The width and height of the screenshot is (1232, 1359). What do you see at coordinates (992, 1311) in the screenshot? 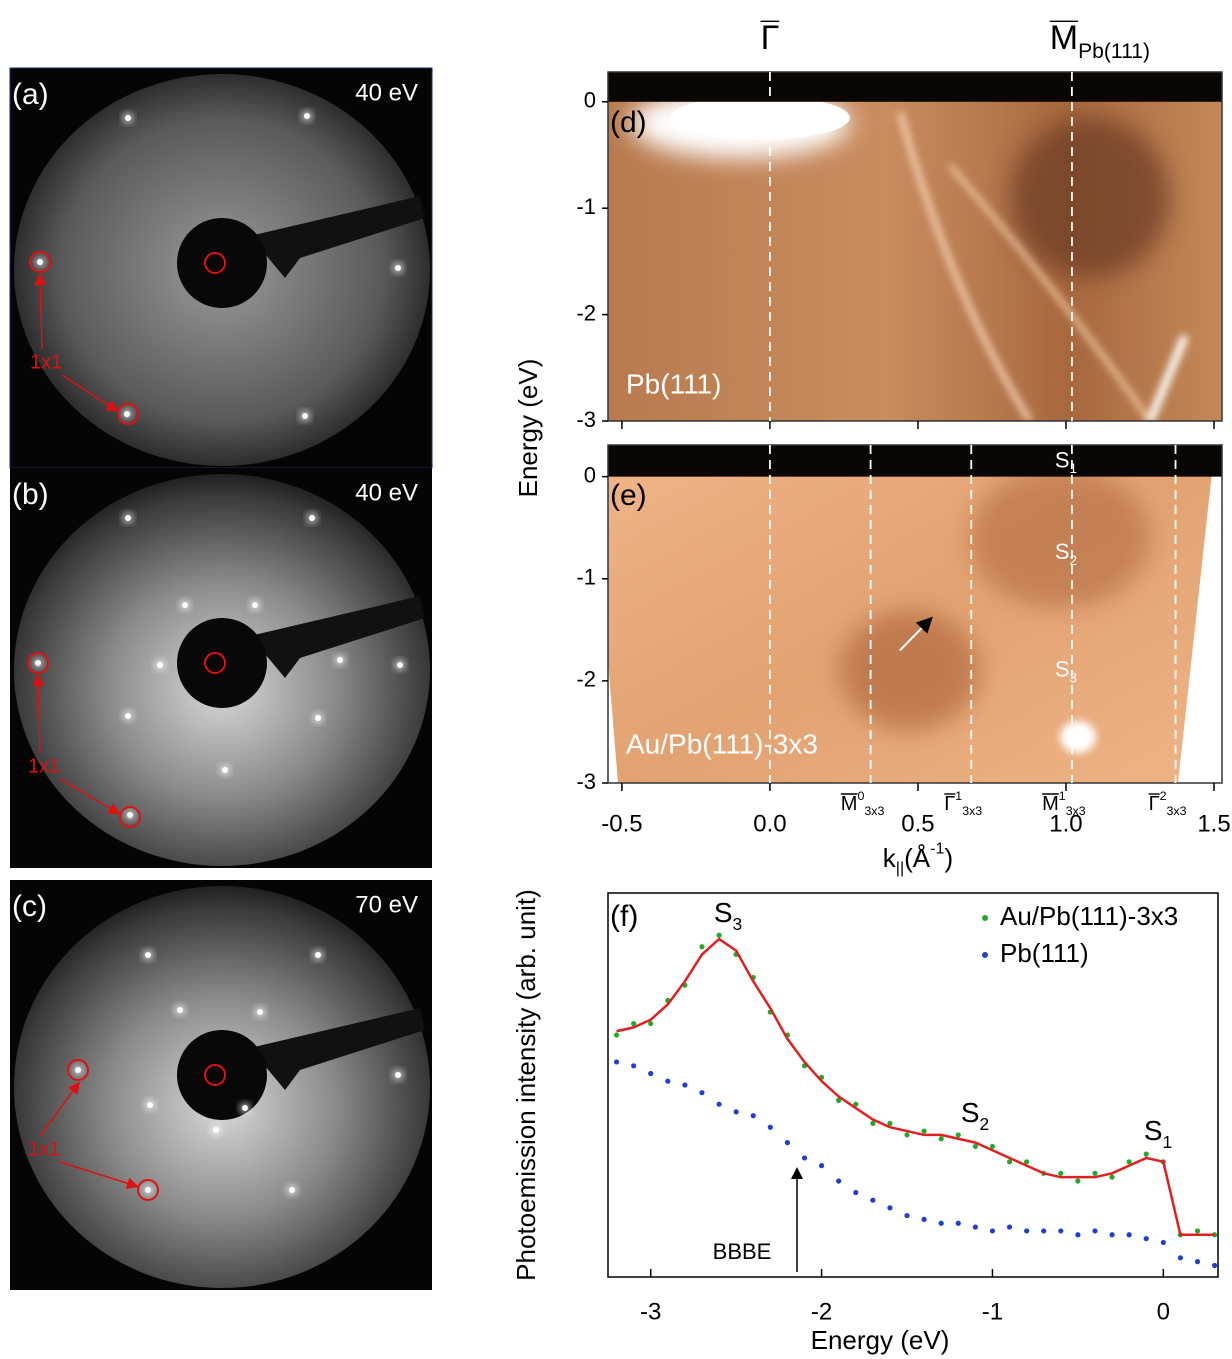
I see `x-tick-label: -1` at bounding box center [992, 1311].